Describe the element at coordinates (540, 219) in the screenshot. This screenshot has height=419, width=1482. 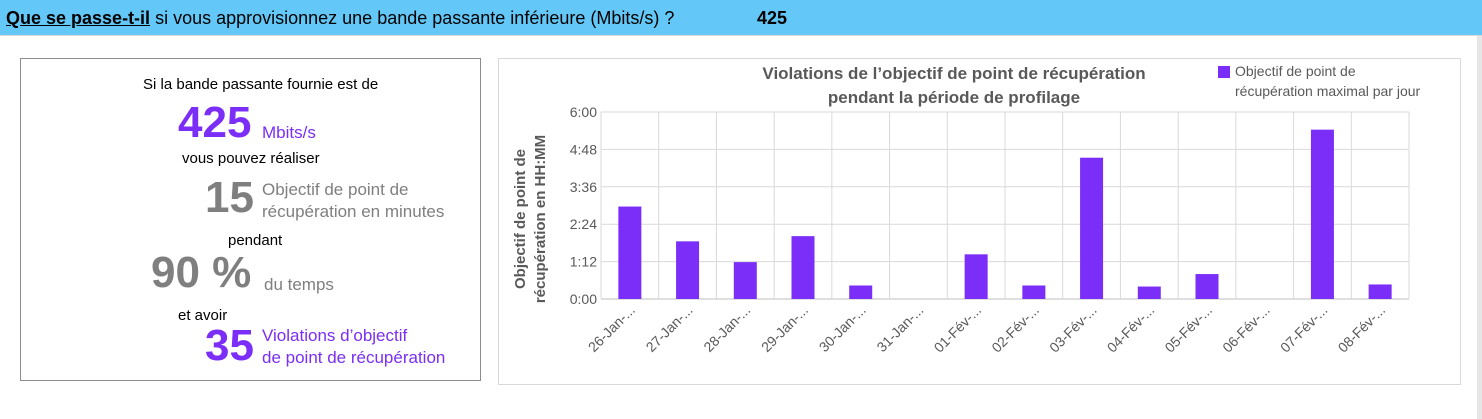
I see `y-axis-title-line-2: récupération en HH:MM` at that location.